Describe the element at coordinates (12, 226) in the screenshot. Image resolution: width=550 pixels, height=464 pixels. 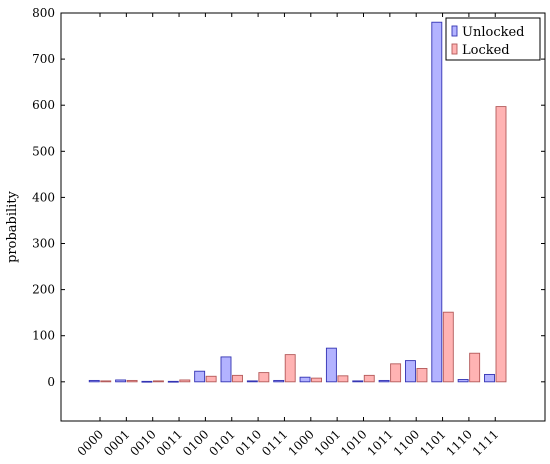
I see `y-axis-label: probability` at that location.